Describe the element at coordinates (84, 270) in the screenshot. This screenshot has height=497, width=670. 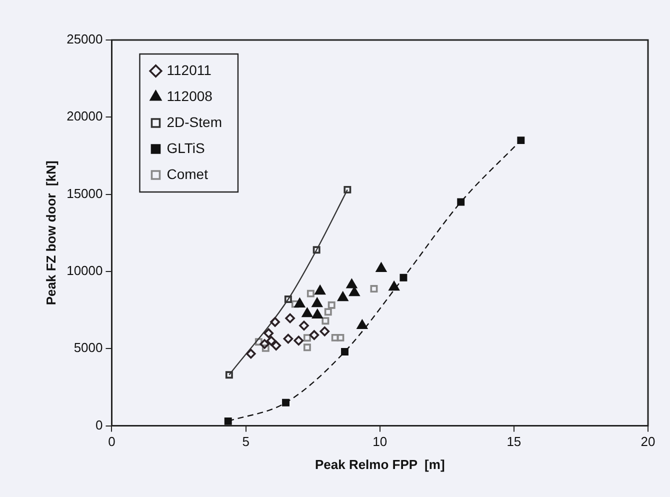
I see `y-tick-label: 10000` at that location.